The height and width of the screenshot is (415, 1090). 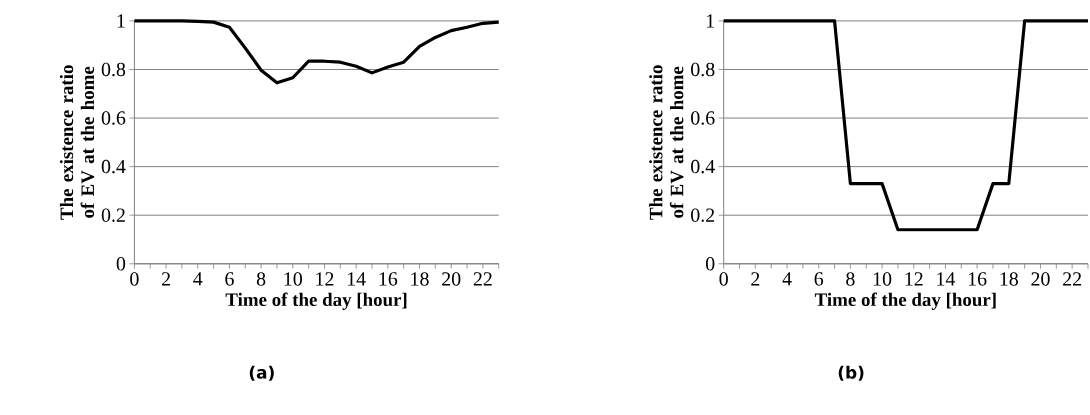 What do you see at coordinates (261, 373) in the screenshot?
I see `text: (a)` at bounding box center [261, 373].